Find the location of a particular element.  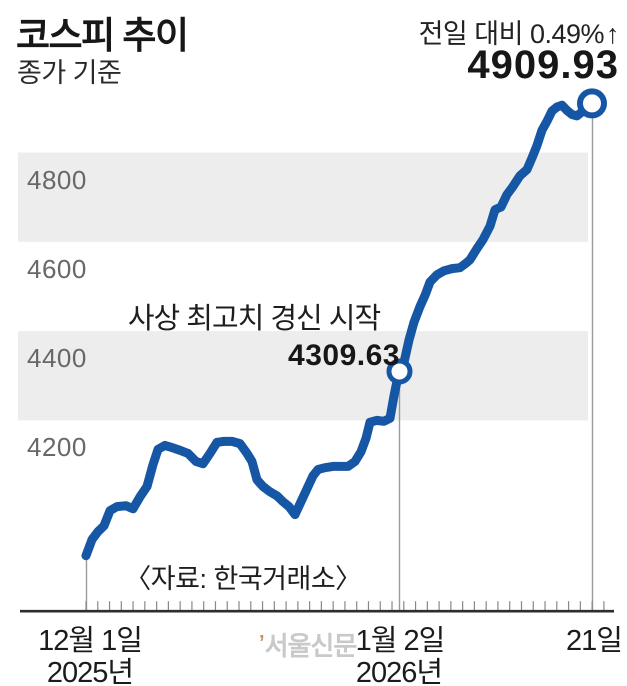

y-axis-label: 4800 is located at coordinates (57, 179).